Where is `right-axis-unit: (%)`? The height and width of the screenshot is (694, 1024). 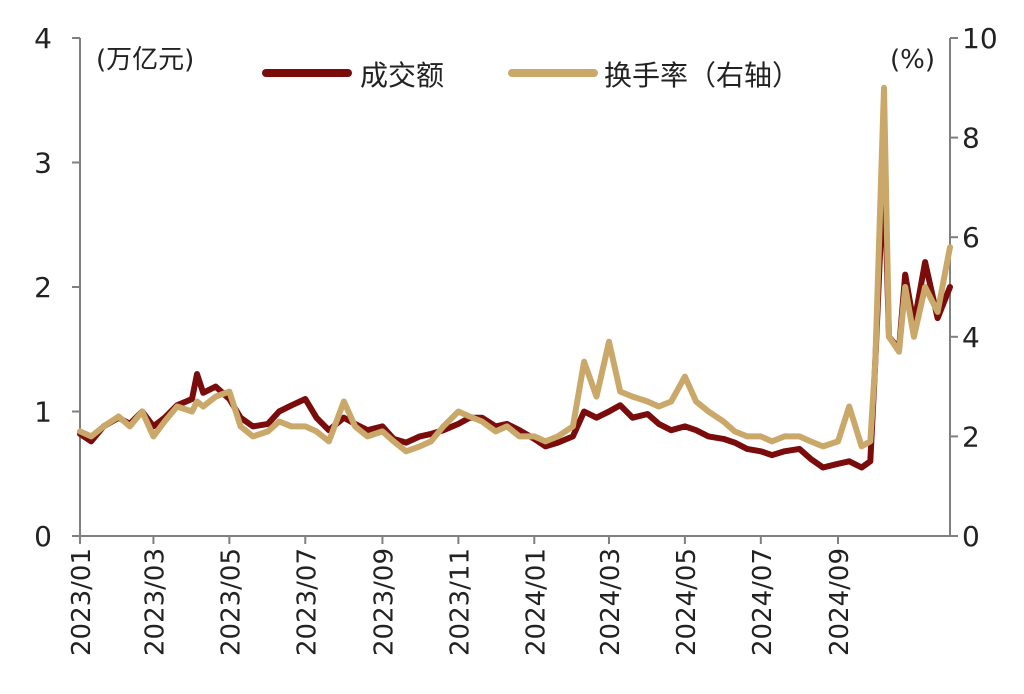
right-axis-unit: (%) is located at coordinates (912, 60).